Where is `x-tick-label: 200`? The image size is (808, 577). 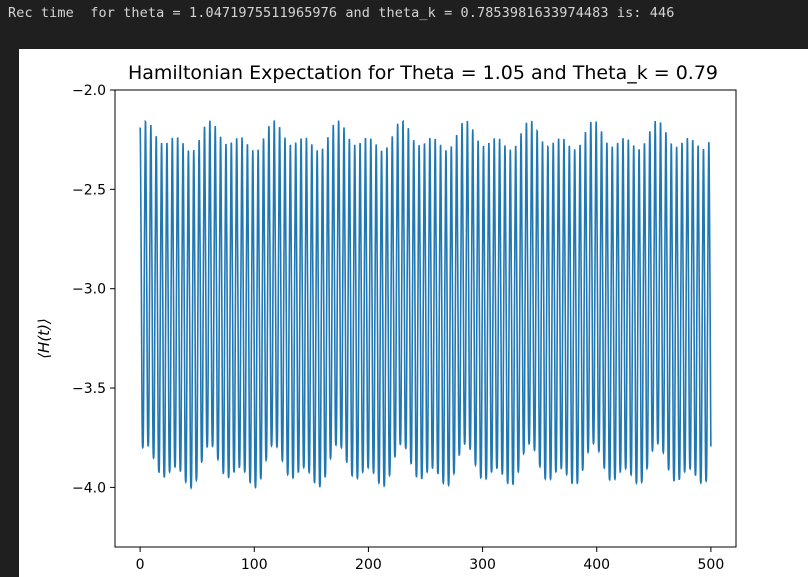 x-tick-label: 200 is located at coordinates (368, 565).